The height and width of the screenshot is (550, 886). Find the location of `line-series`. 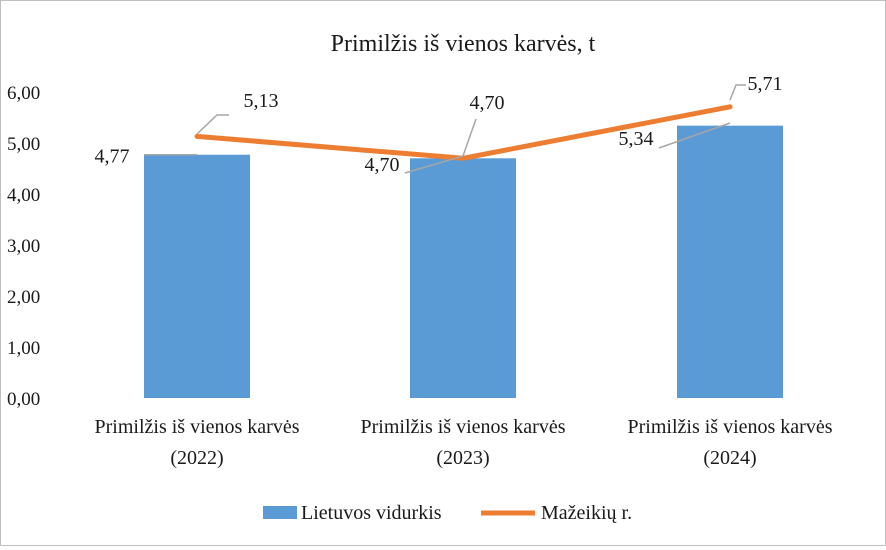

line-series is located at coordinates (463, 132).